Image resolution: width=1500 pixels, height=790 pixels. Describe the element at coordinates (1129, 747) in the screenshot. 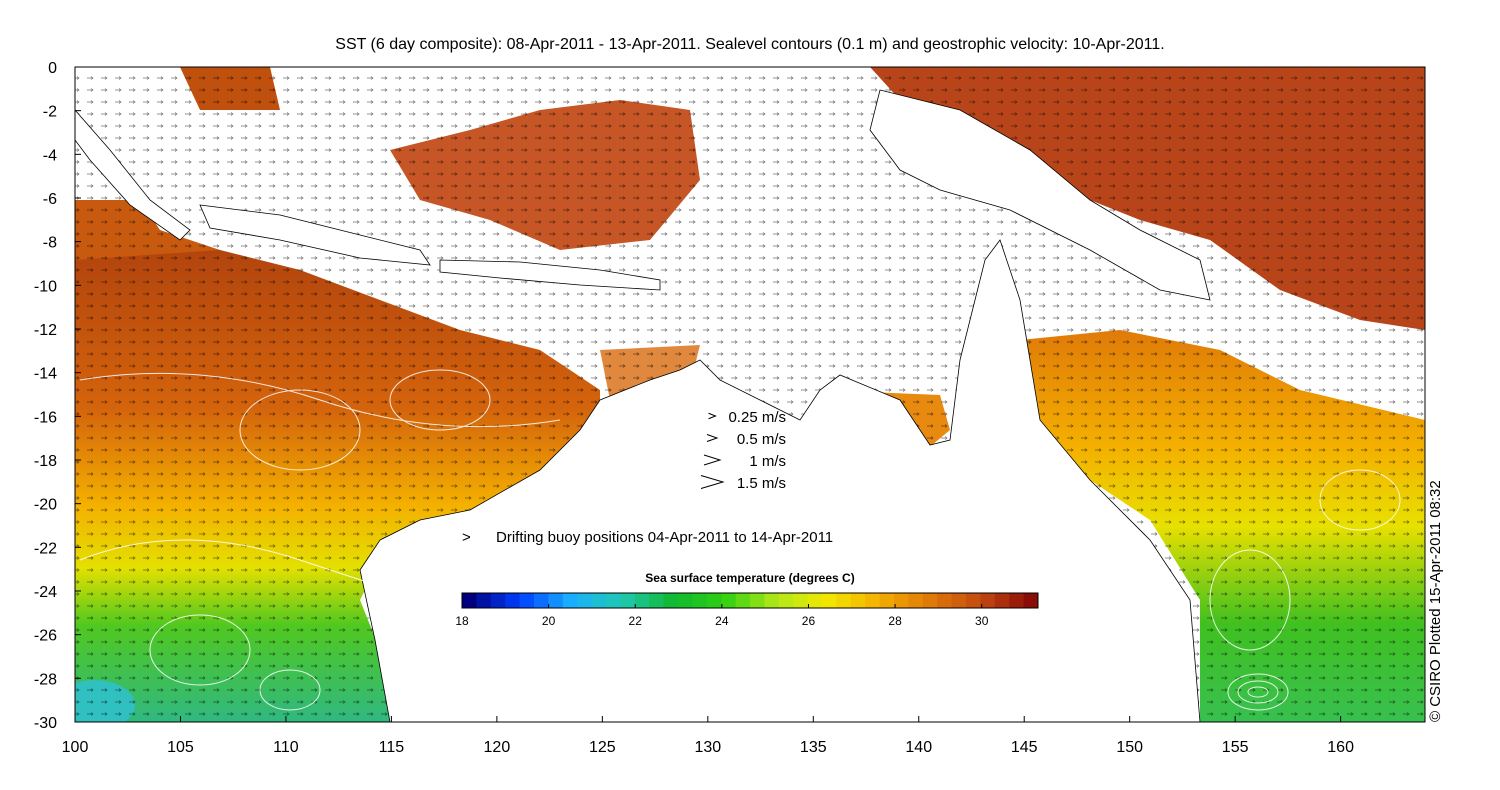

I see `x-tick-label: 150` at that location.